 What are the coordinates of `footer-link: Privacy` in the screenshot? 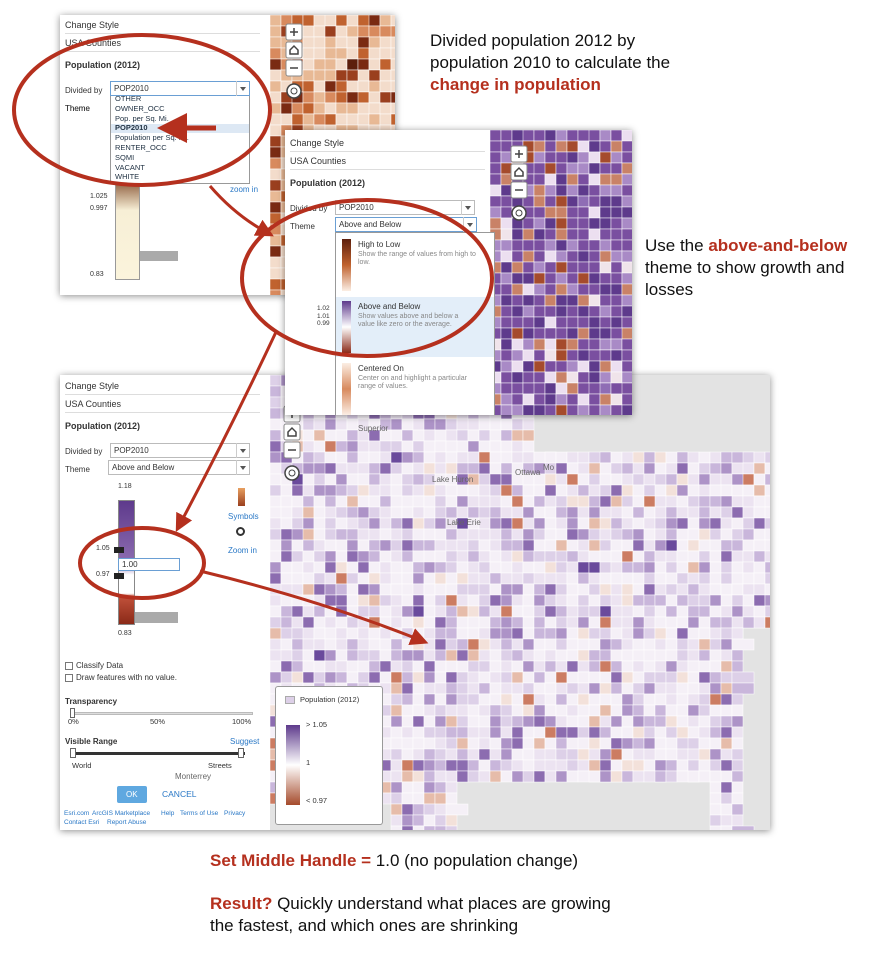 It's located at (235, 813).